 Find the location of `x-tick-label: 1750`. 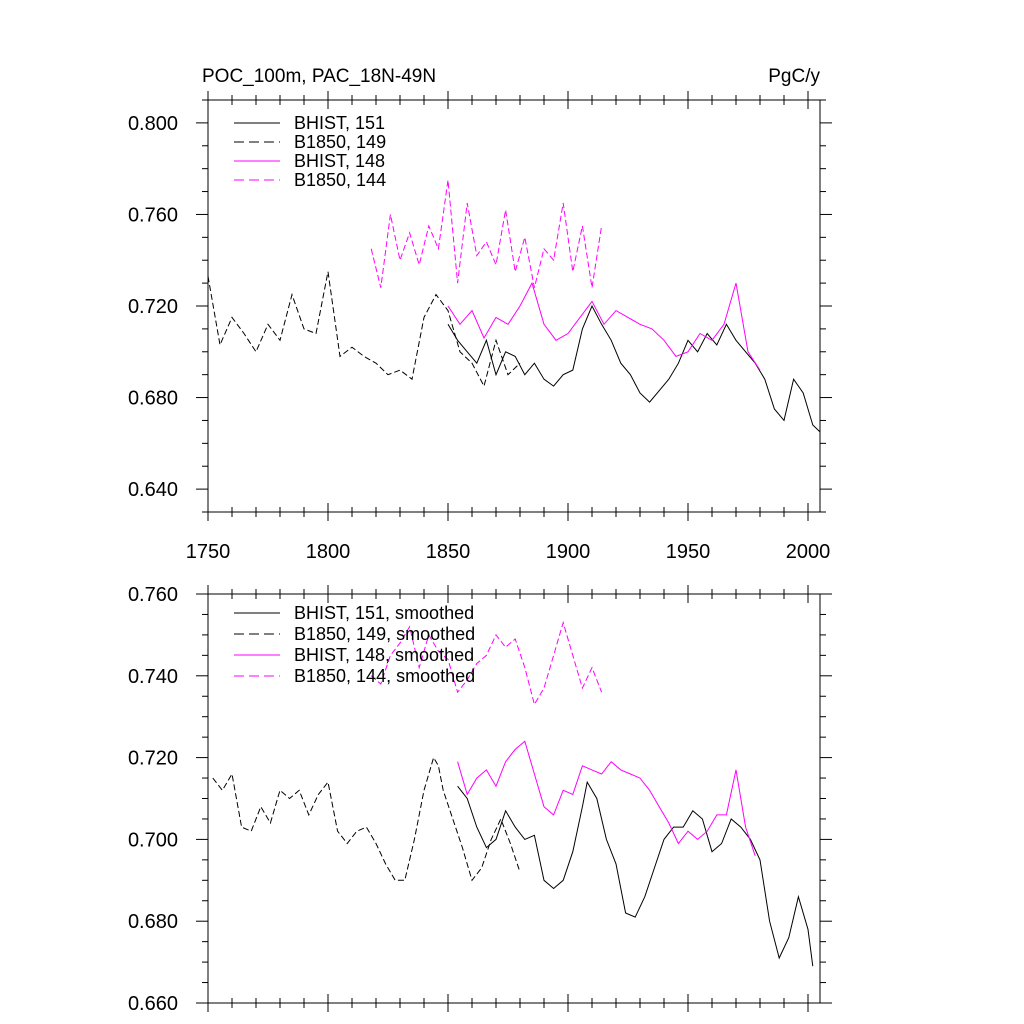

x-tick-label: 1750 is located at coordinates (208, 552).